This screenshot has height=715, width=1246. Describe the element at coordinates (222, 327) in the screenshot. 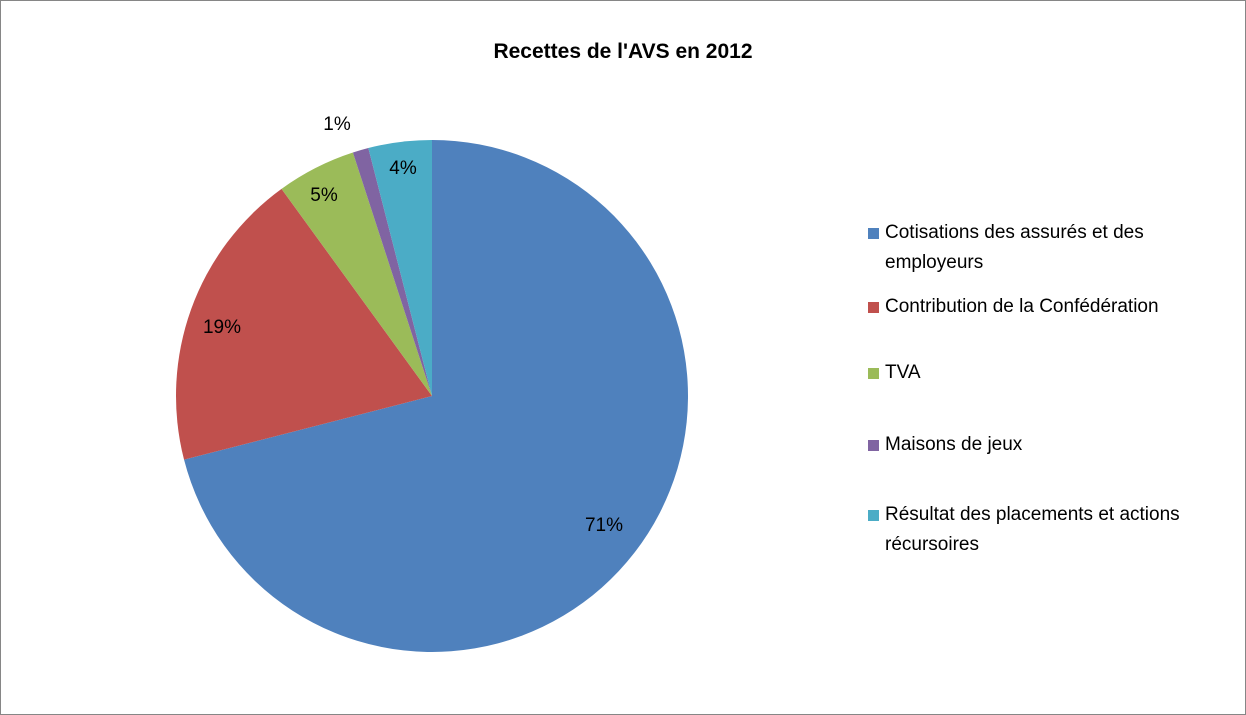

I see `slice-label-2: 19%` at that location.